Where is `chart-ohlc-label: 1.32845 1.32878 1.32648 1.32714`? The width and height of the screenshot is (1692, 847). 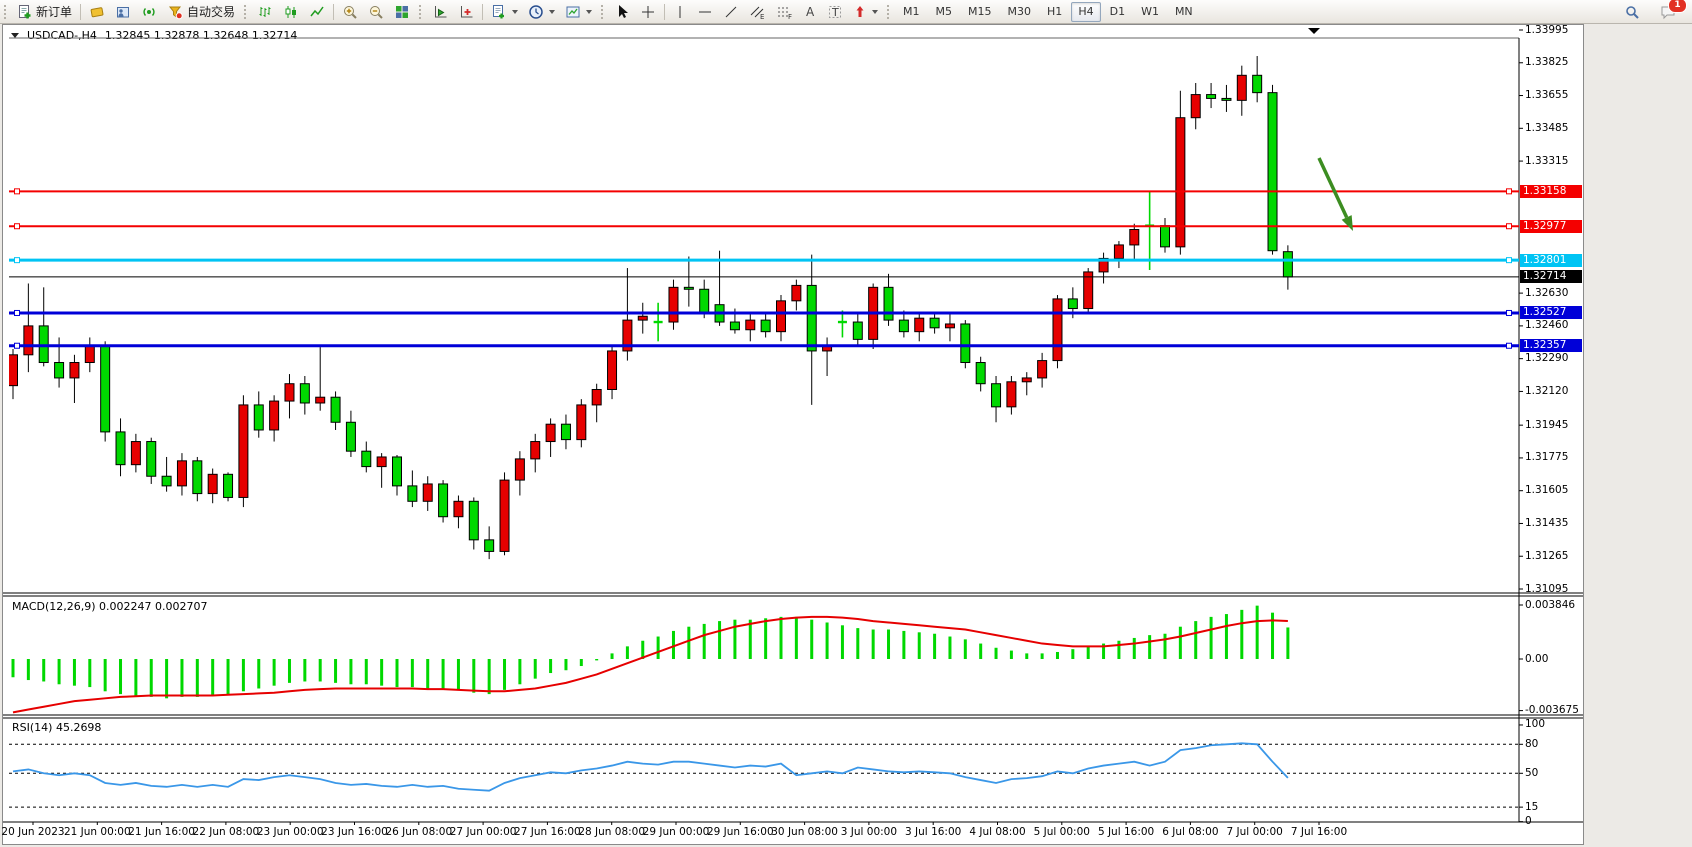
chart-ohlc-label: 1.32845 1.32878 1.32648 1.32714 is located at coordinates (201, 35).